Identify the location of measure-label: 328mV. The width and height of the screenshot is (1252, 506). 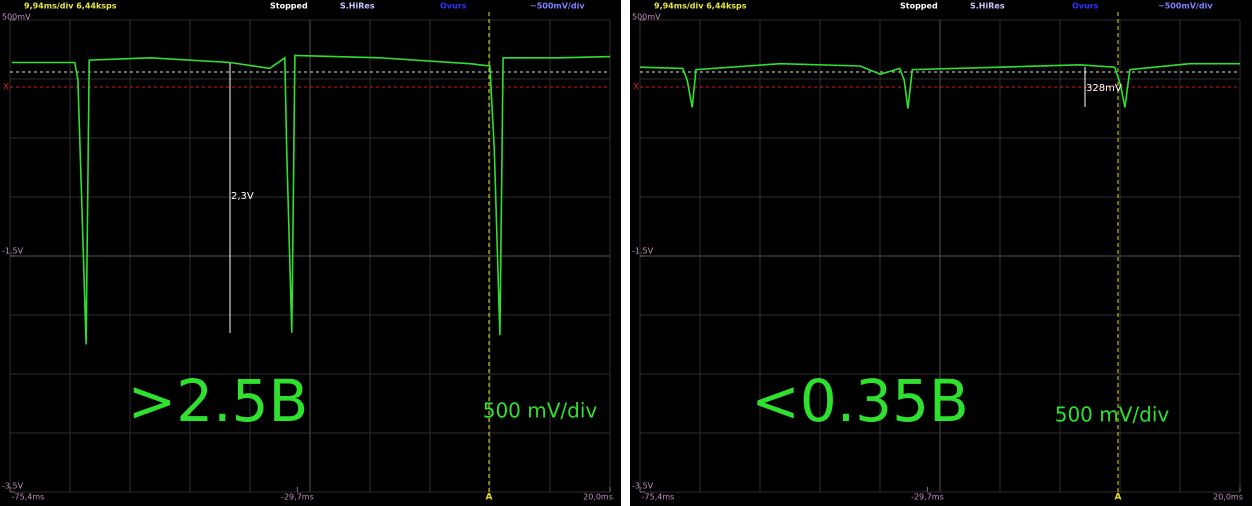
(1104, 88).